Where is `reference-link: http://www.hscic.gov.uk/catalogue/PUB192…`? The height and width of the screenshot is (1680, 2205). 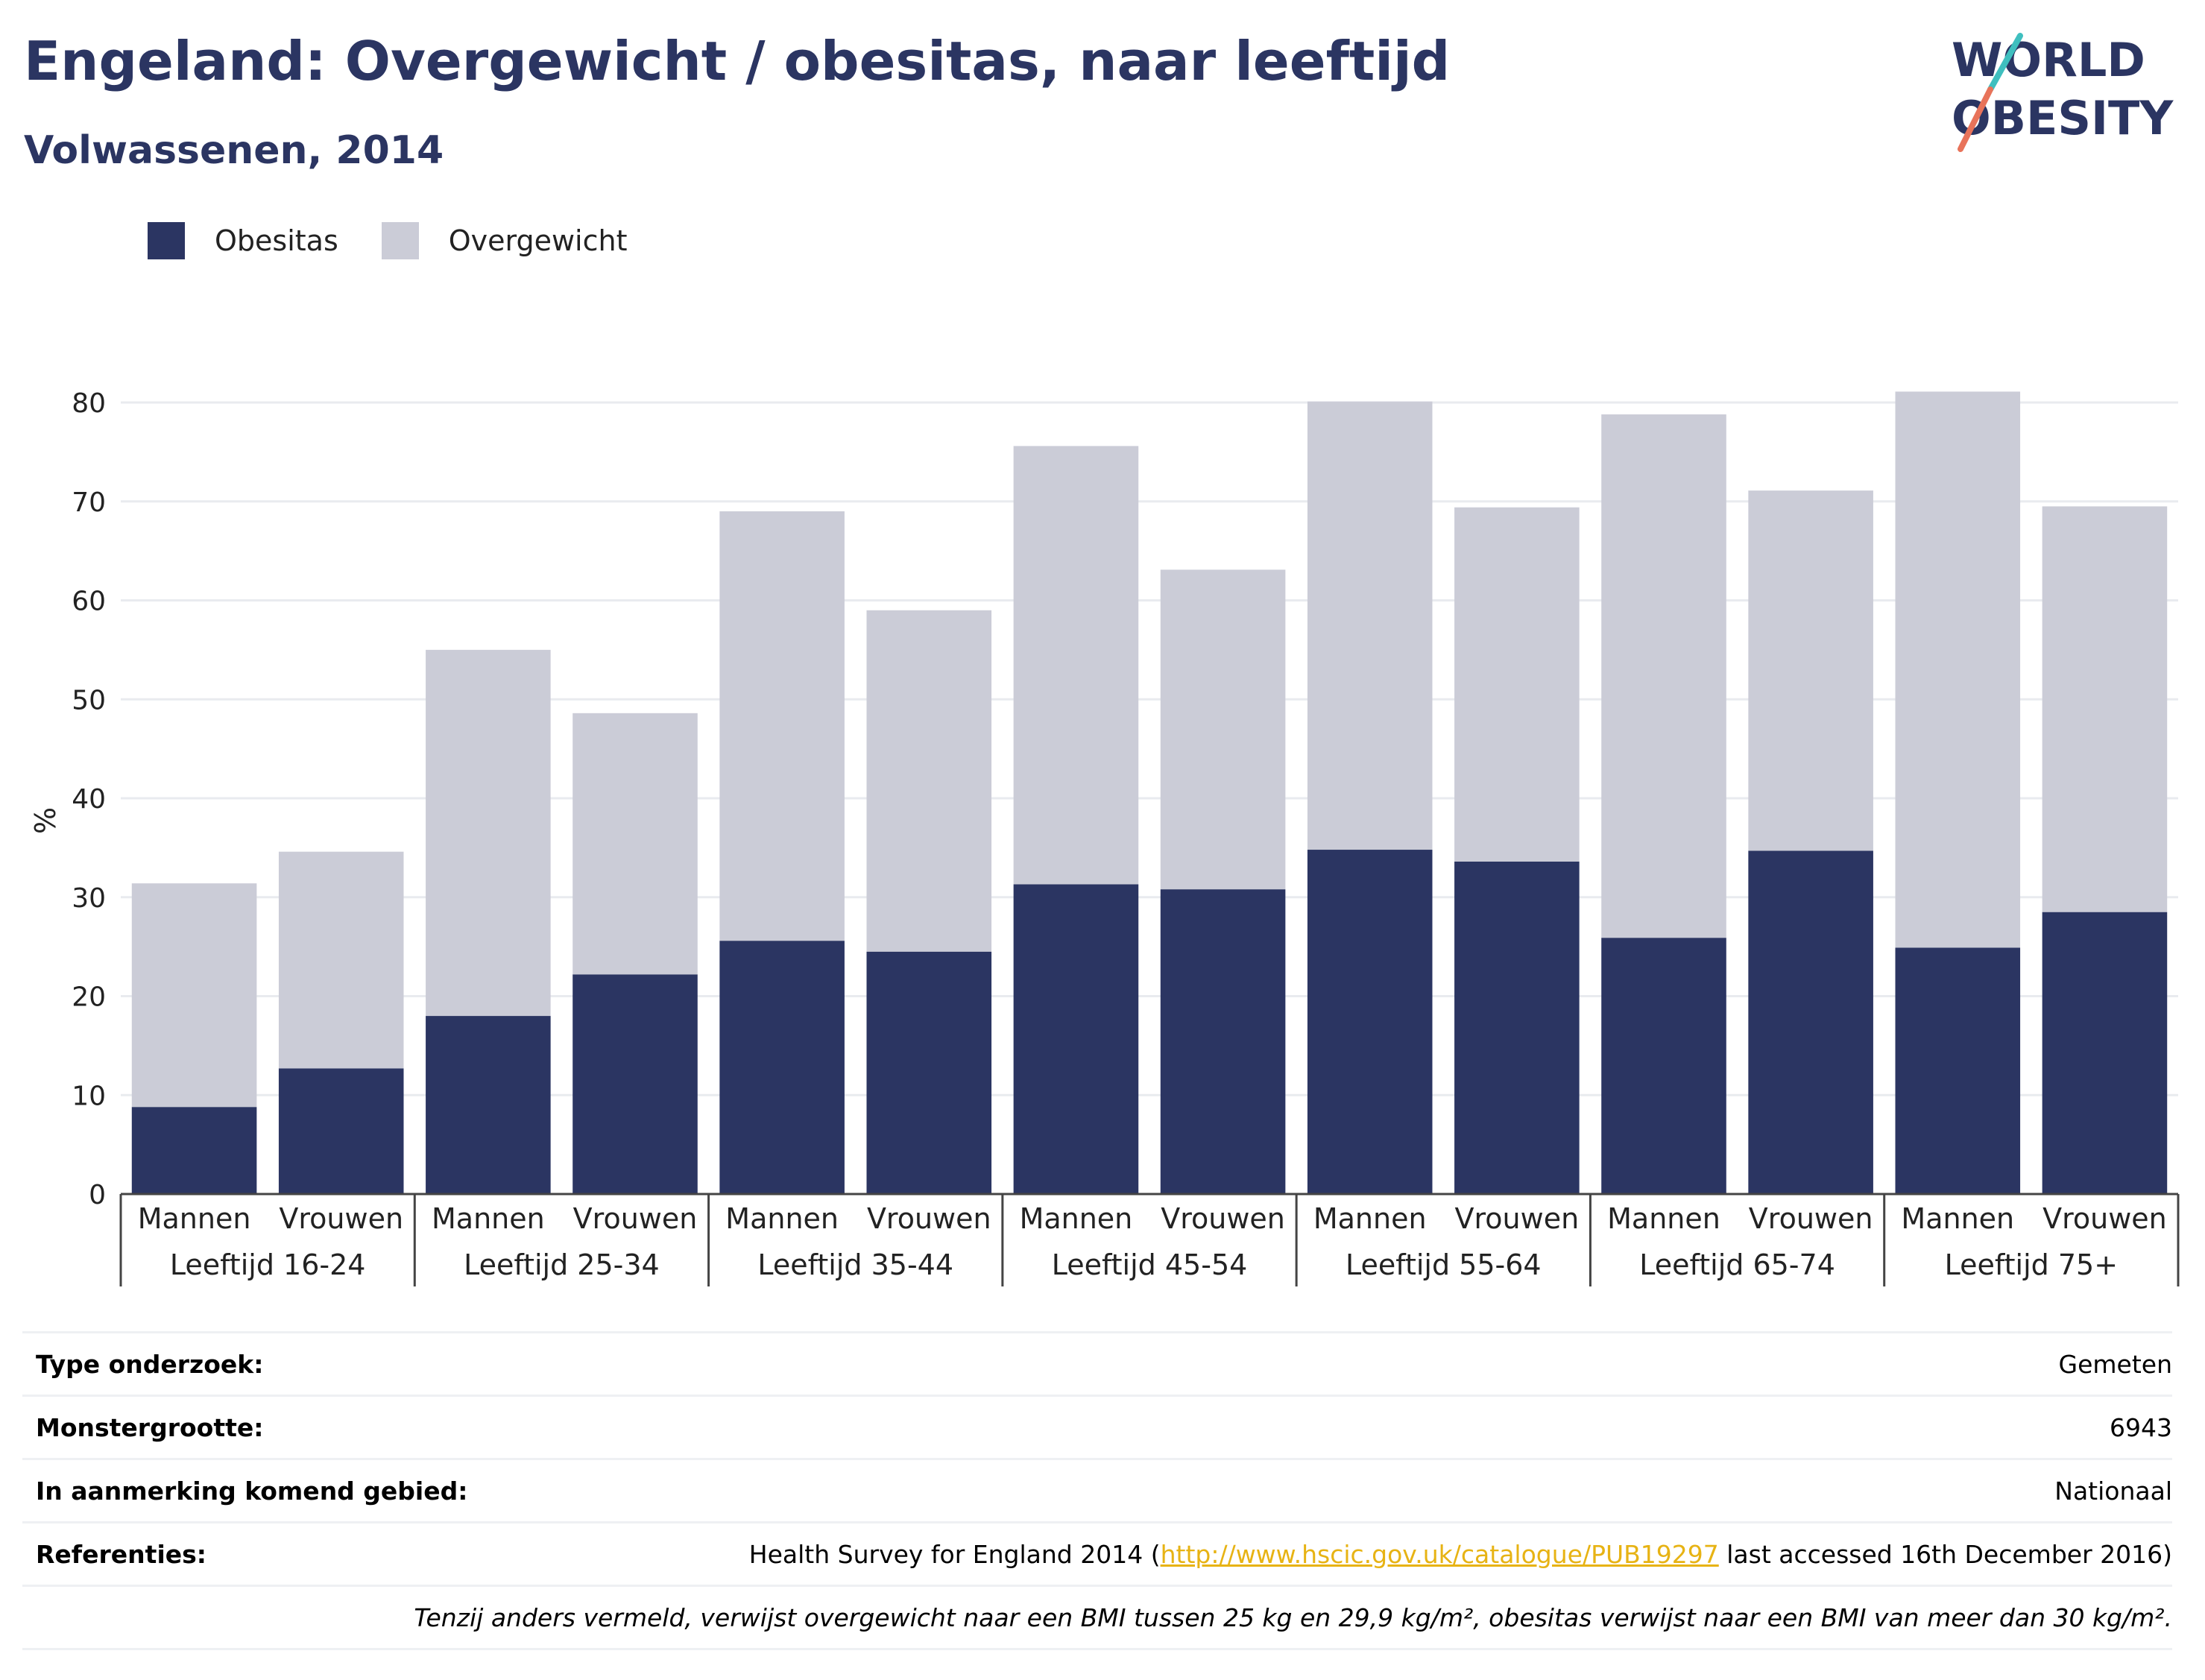
reference-link: http://www.hscic.gov.uk/catalogue/PUB192… is located at coordinates (1439, 1554).